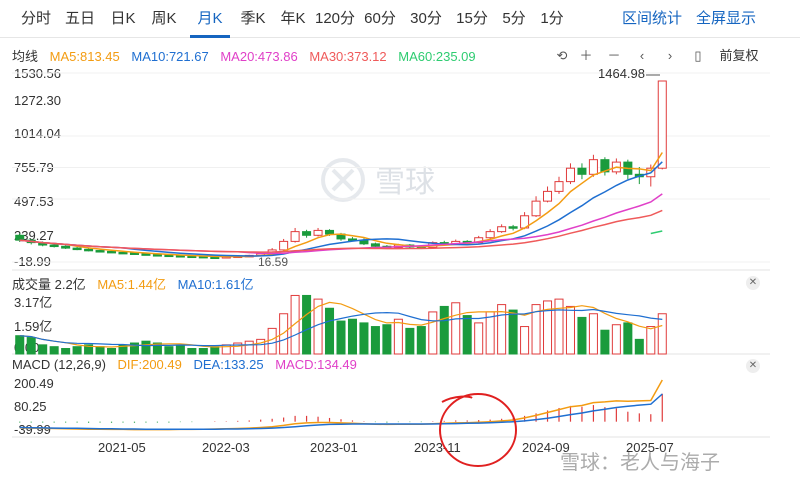  Describe the element at coordinates (35, 18) in the screenshot. I see `tab-intraday: 分时` at that location.